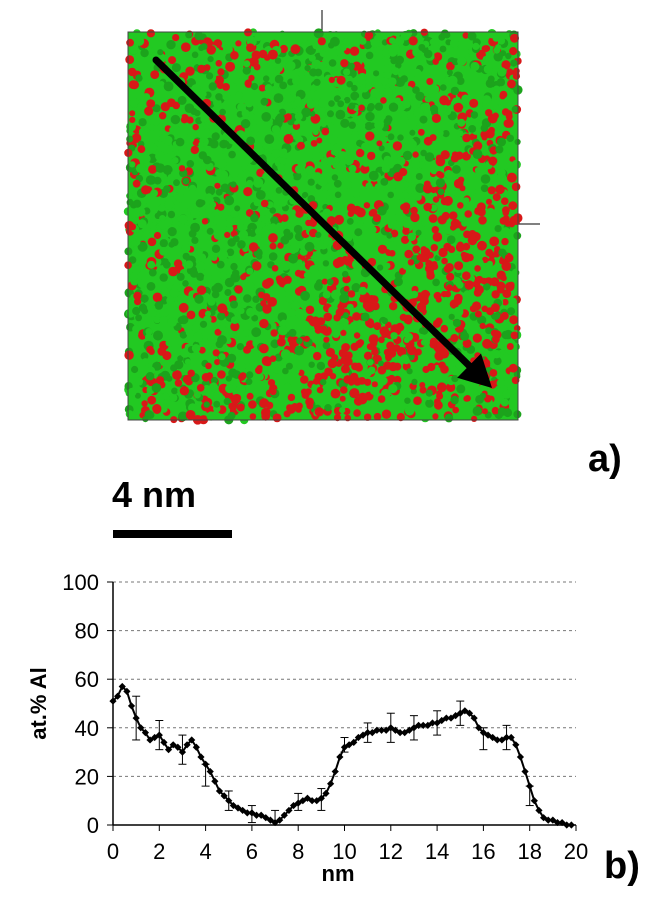 The width and height of the screenshot is (662, 908). Describe the element at coordinates (87, 631) in the screenshot. I see `y-tick-label: 80` at that location.